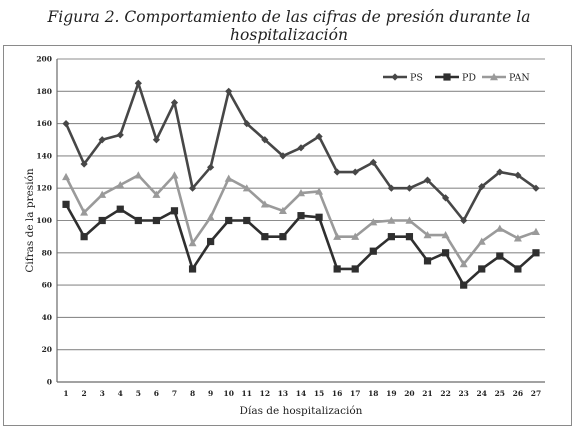 This screenshot has height=436, width=578. What do you see at coordinates (373, 393) in the screenshot?
I see `x-tick-18: 18` at bounding box center [373, 393].